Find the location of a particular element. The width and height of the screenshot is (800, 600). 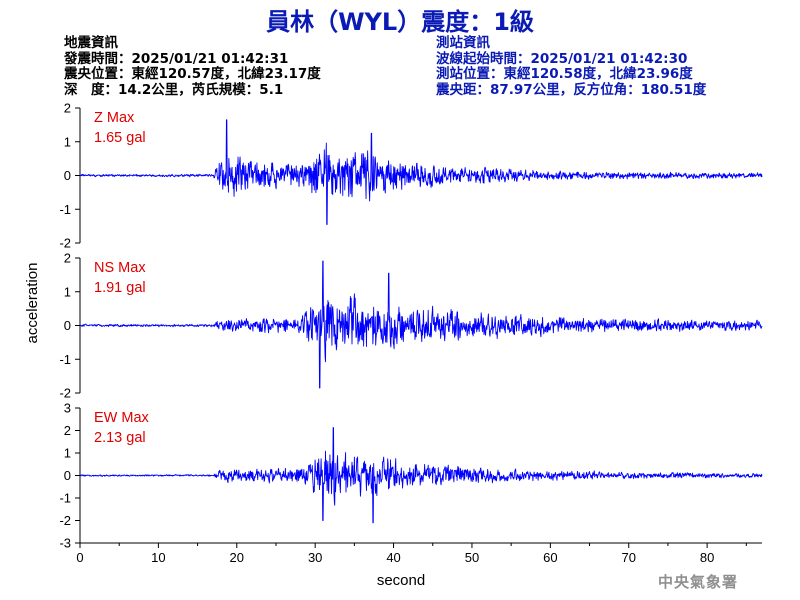

x-tick-label: 70 is located at coordinates (629, 557).